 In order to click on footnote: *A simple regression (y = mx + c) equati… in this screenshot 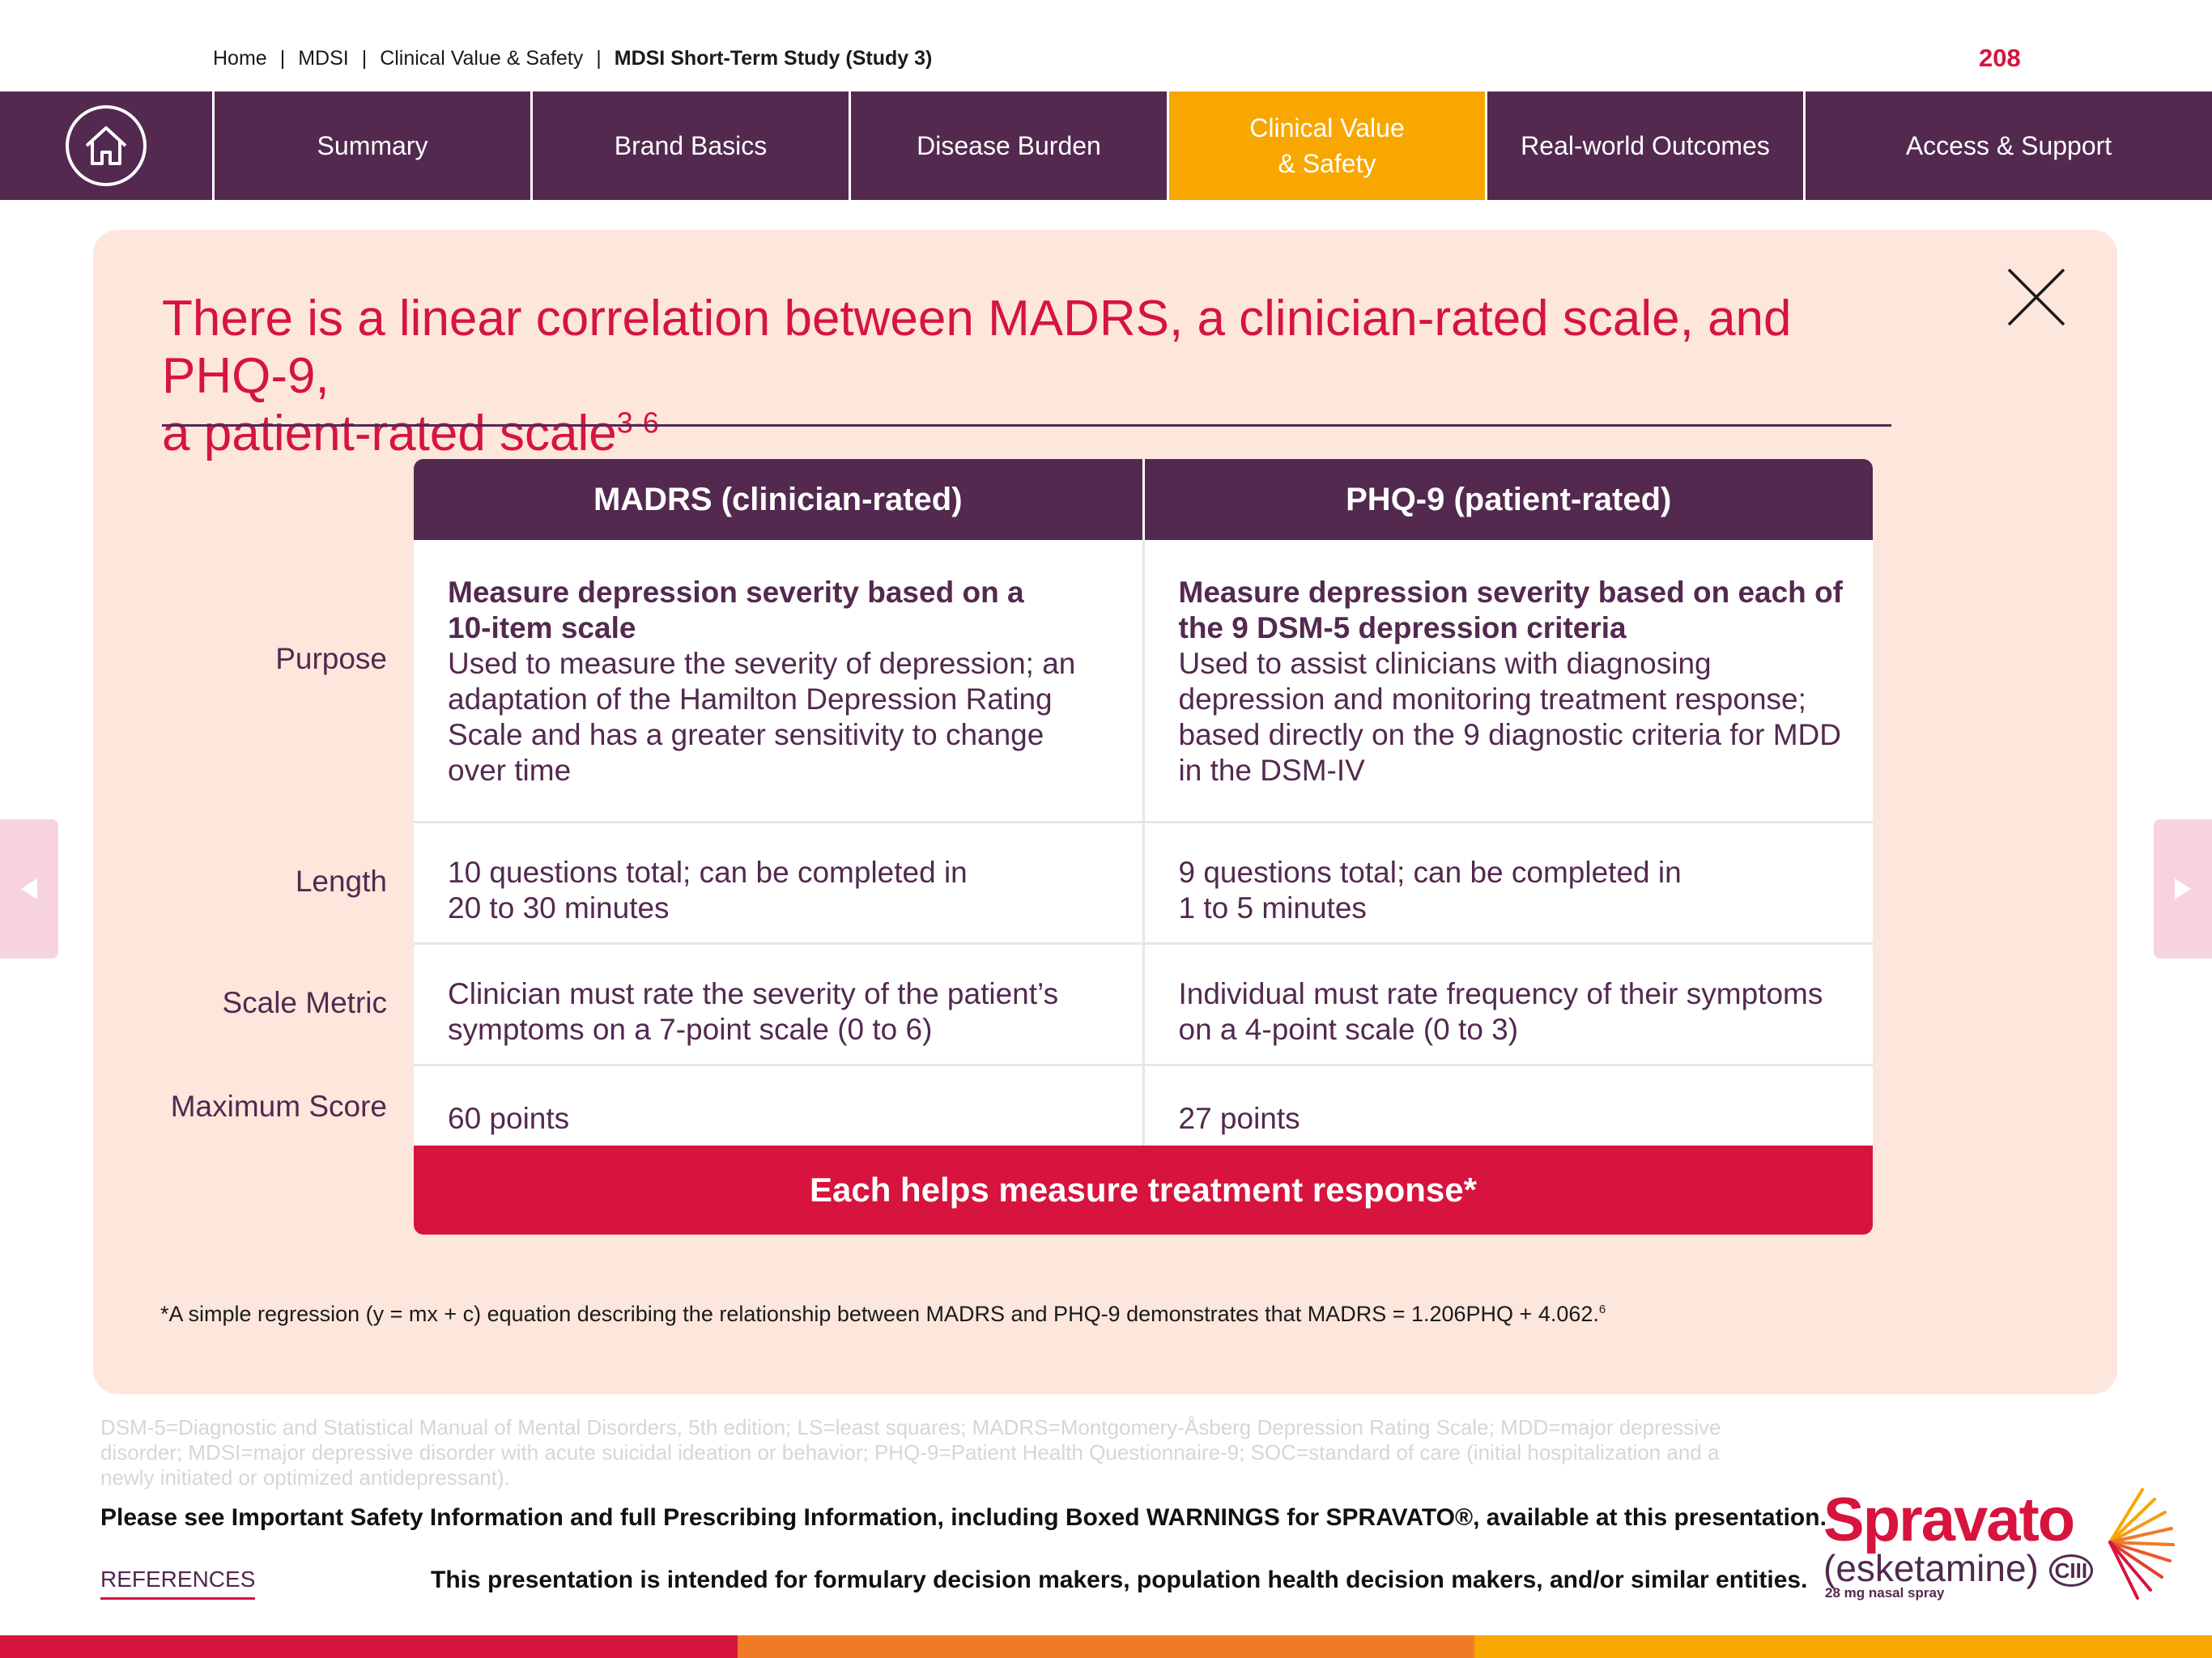, I will do `click(883, 1314)`.